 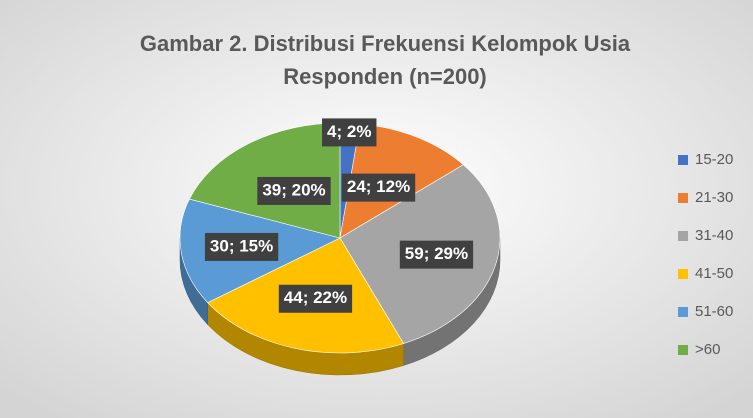 I want to click on data-label-text: 24; 12%, so click(x=378, y=186).